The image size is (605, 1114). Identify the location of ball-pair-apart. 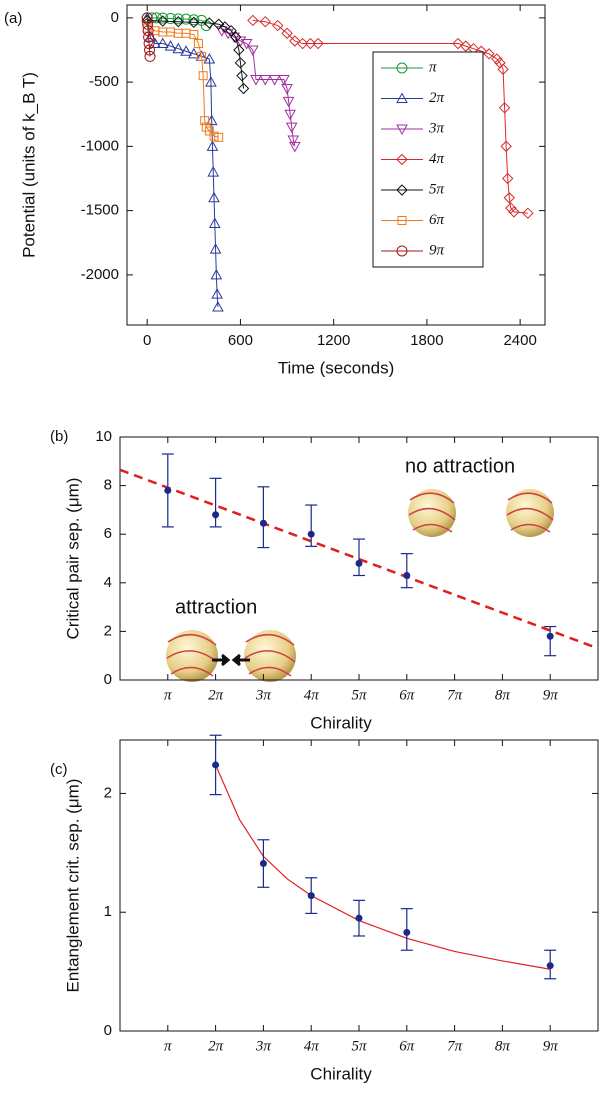
(481, 513).